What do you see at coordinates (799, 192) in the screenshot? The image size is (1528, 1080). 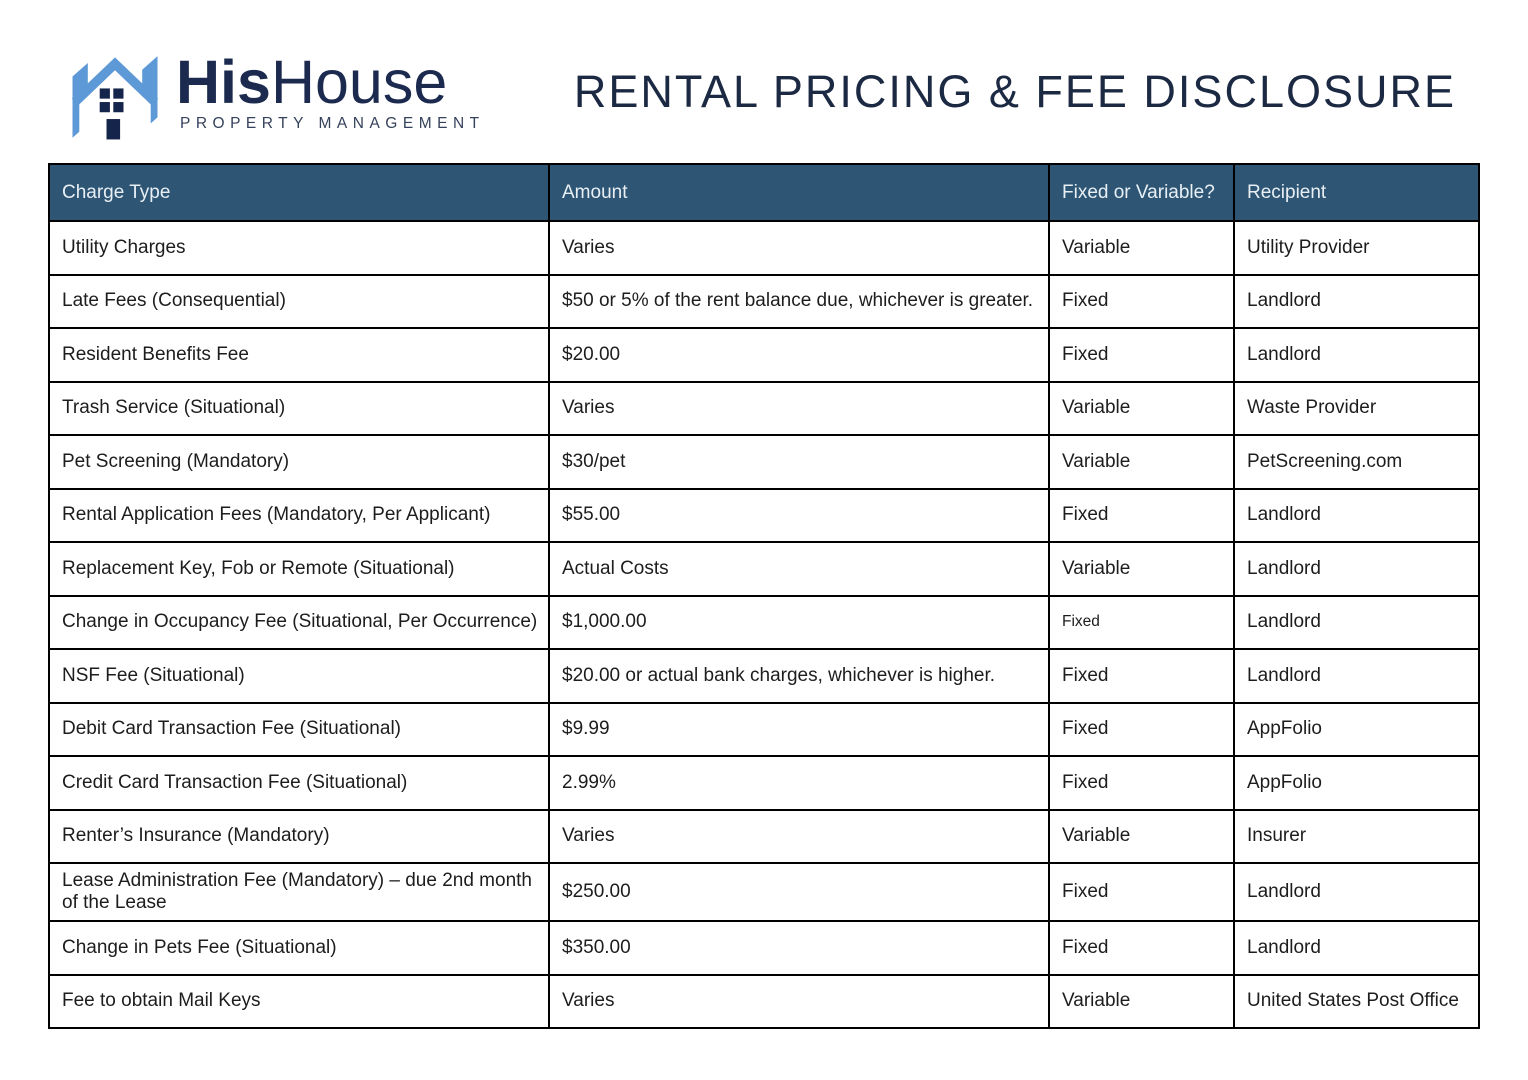 I see `header-amount: Amount` at bounding box center [799, 192].